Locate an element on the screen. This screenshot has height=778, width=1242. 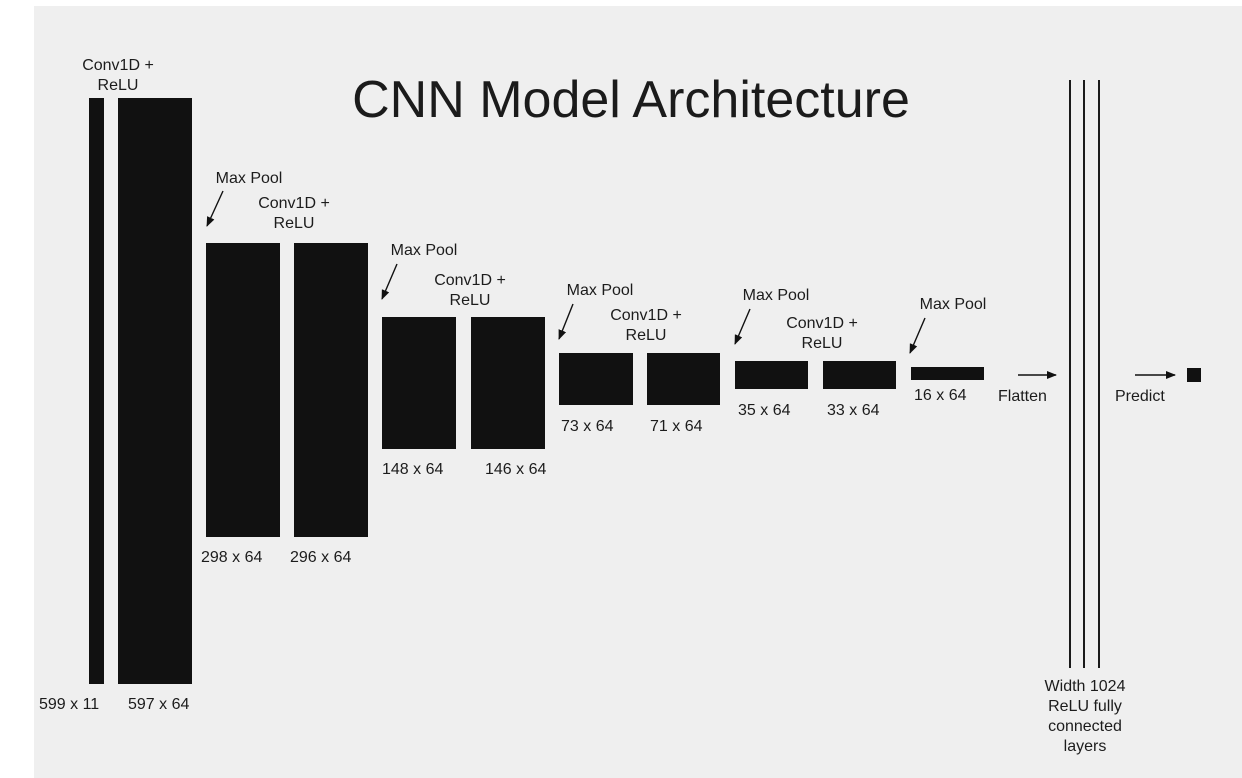
conv5-op-label: Conv1D + ReLU is located at coordinates (822, 333).